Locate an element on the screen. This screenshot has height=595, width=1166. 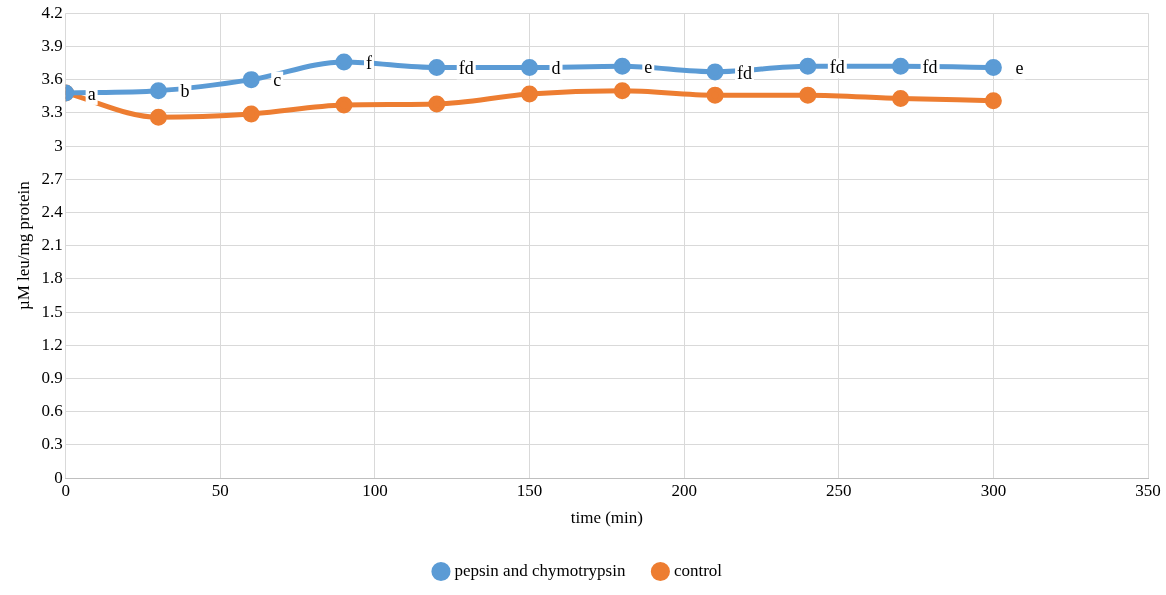
y-tick-label: 3.6 is located at coordinates (52, 79).